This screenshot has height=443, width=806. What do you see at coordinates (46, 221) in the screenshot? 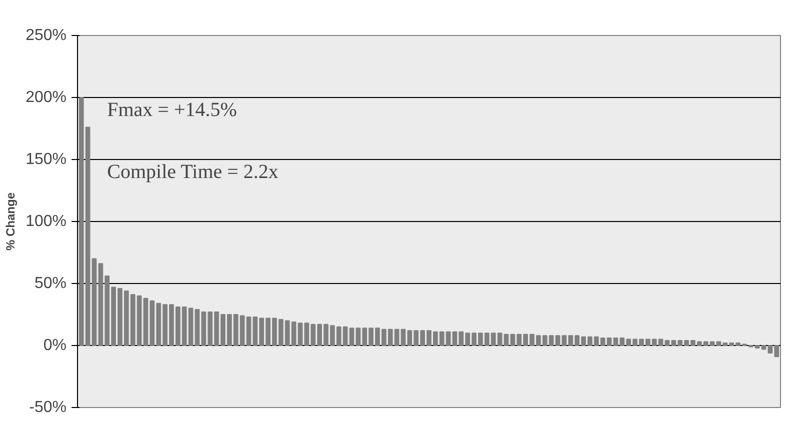
I see `y-tick-label: 100%` at bounding box center [46, 221].